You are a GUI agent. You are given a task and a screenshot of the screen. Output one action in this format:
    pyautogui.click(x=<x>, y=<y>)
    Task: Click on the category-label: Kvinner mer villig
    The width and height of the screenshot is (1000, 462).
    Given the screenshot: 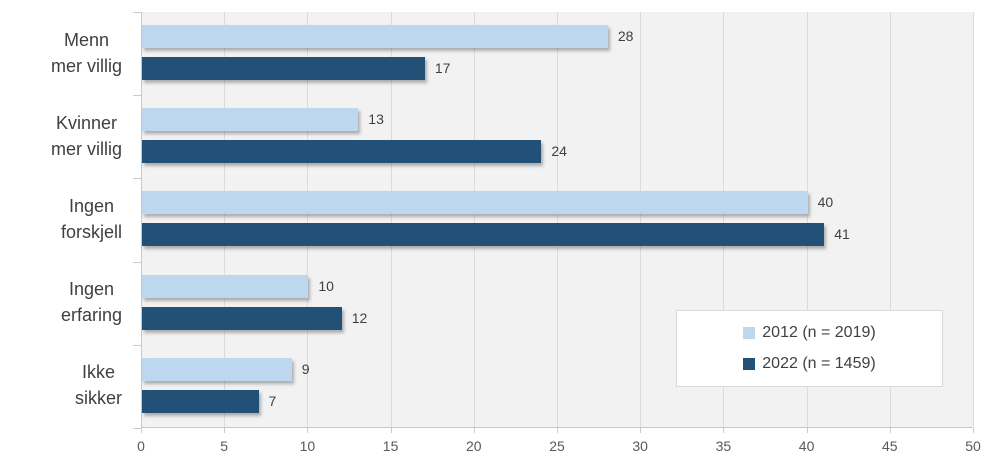 What is the action you would take?
    pyautogui.click(x=86, y=135)
    